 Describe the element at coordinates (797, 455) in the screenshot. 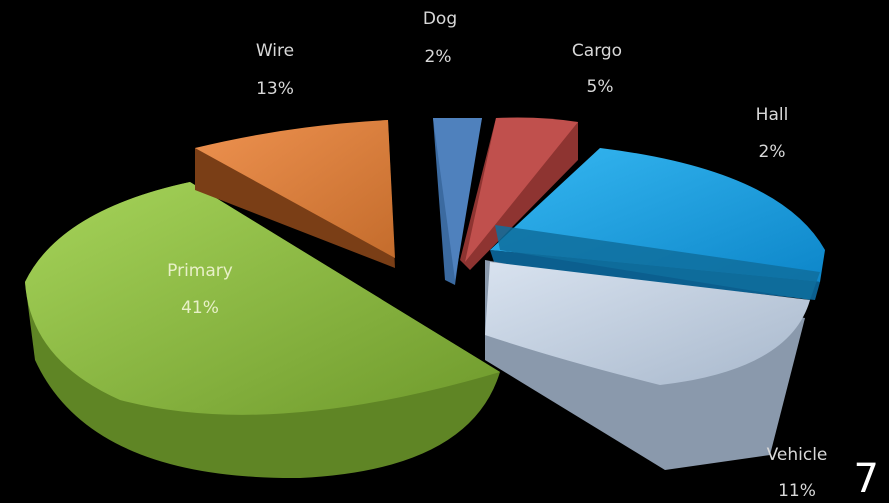

I see `label-vehicle-name: Vehicle` at that location.